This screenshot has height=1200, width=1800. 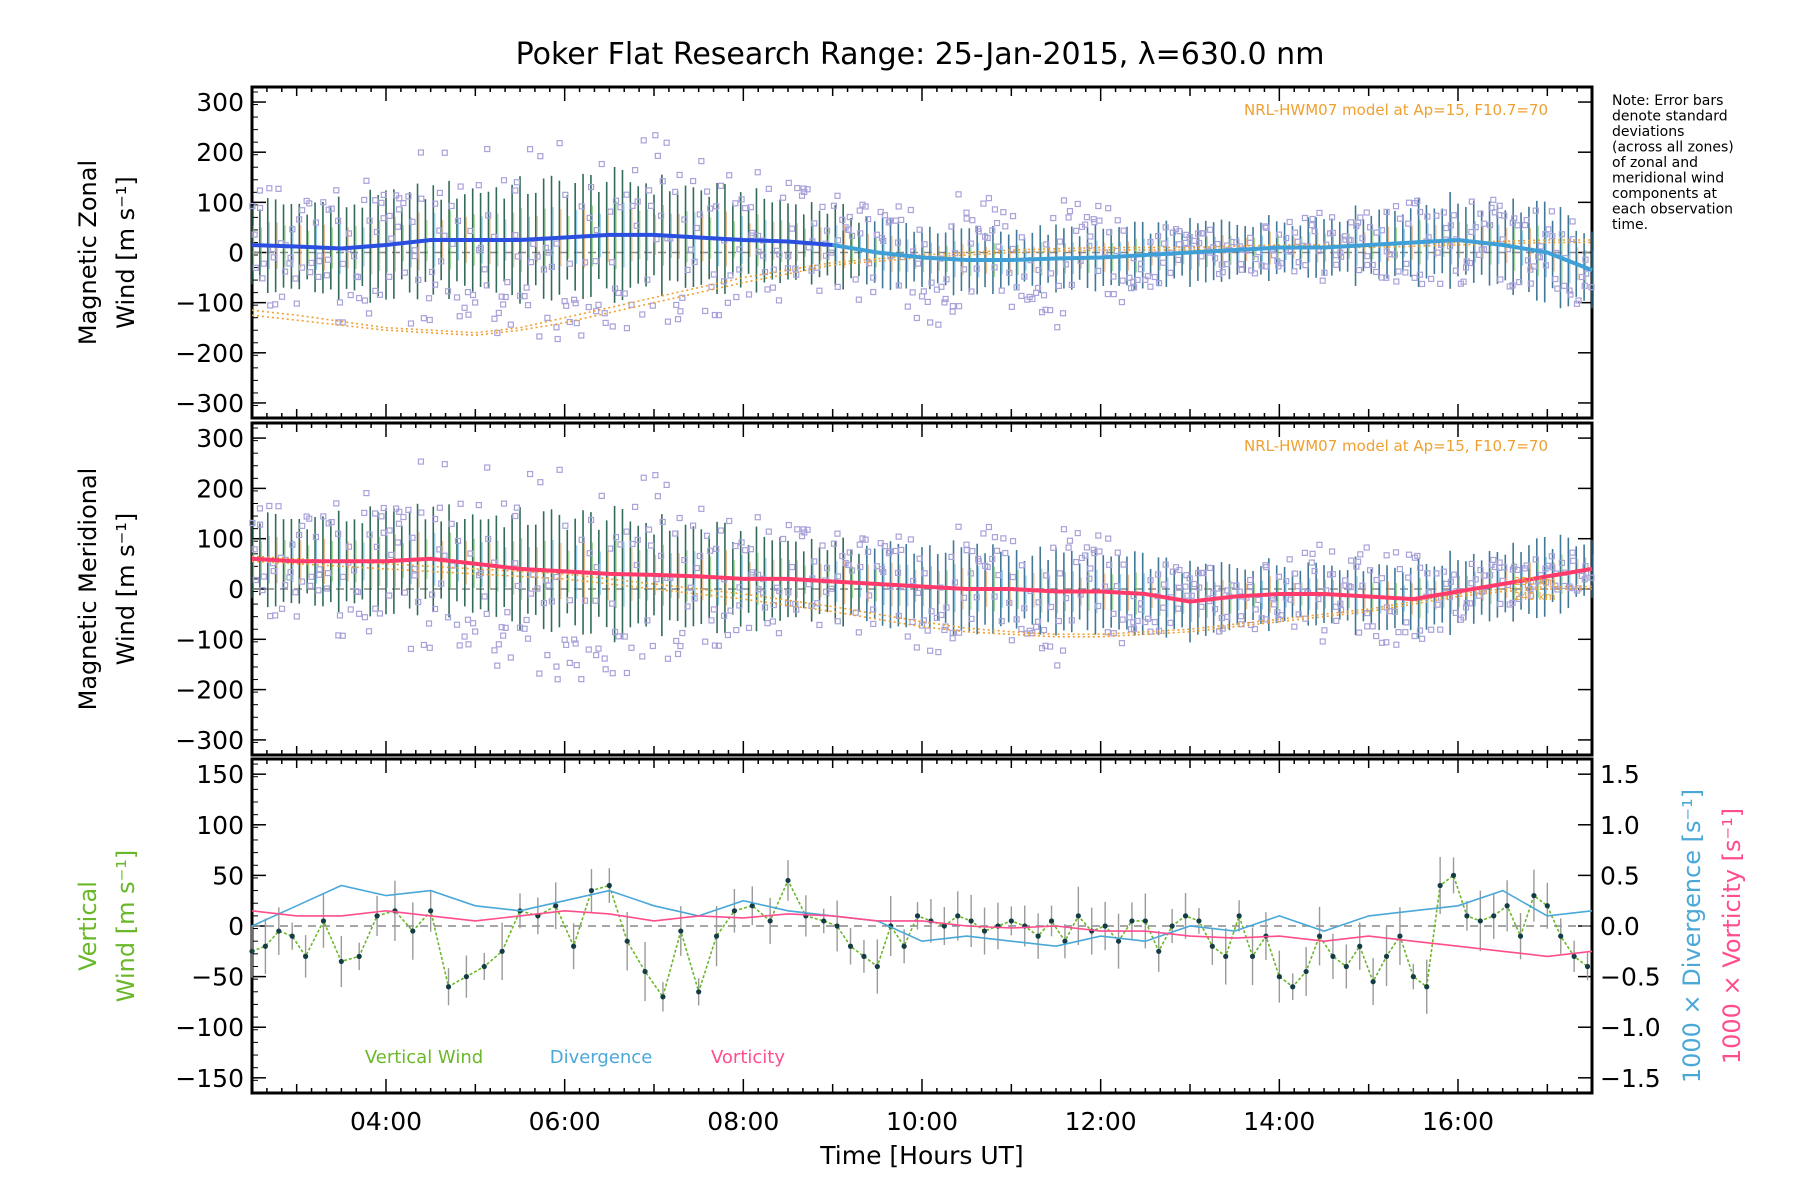 I want to click on model-curve, so click(x=921, y=289).